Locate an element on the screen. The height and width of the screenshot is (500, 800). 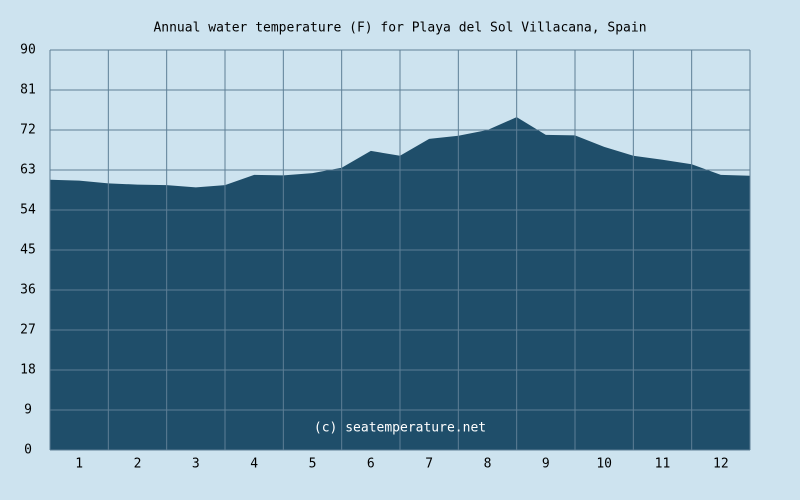
x-tick-label: 9 is located at coordinates (546, 464).